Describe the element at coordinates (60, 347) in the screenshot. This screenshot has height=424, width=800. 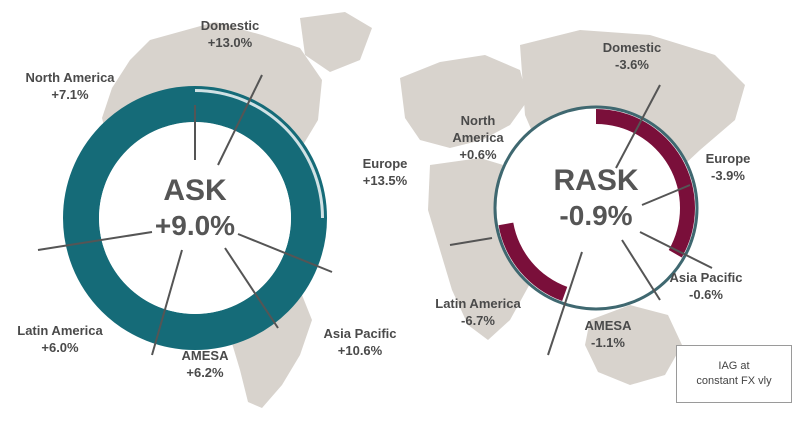
I see `segment-change: +6.0%` at that location.